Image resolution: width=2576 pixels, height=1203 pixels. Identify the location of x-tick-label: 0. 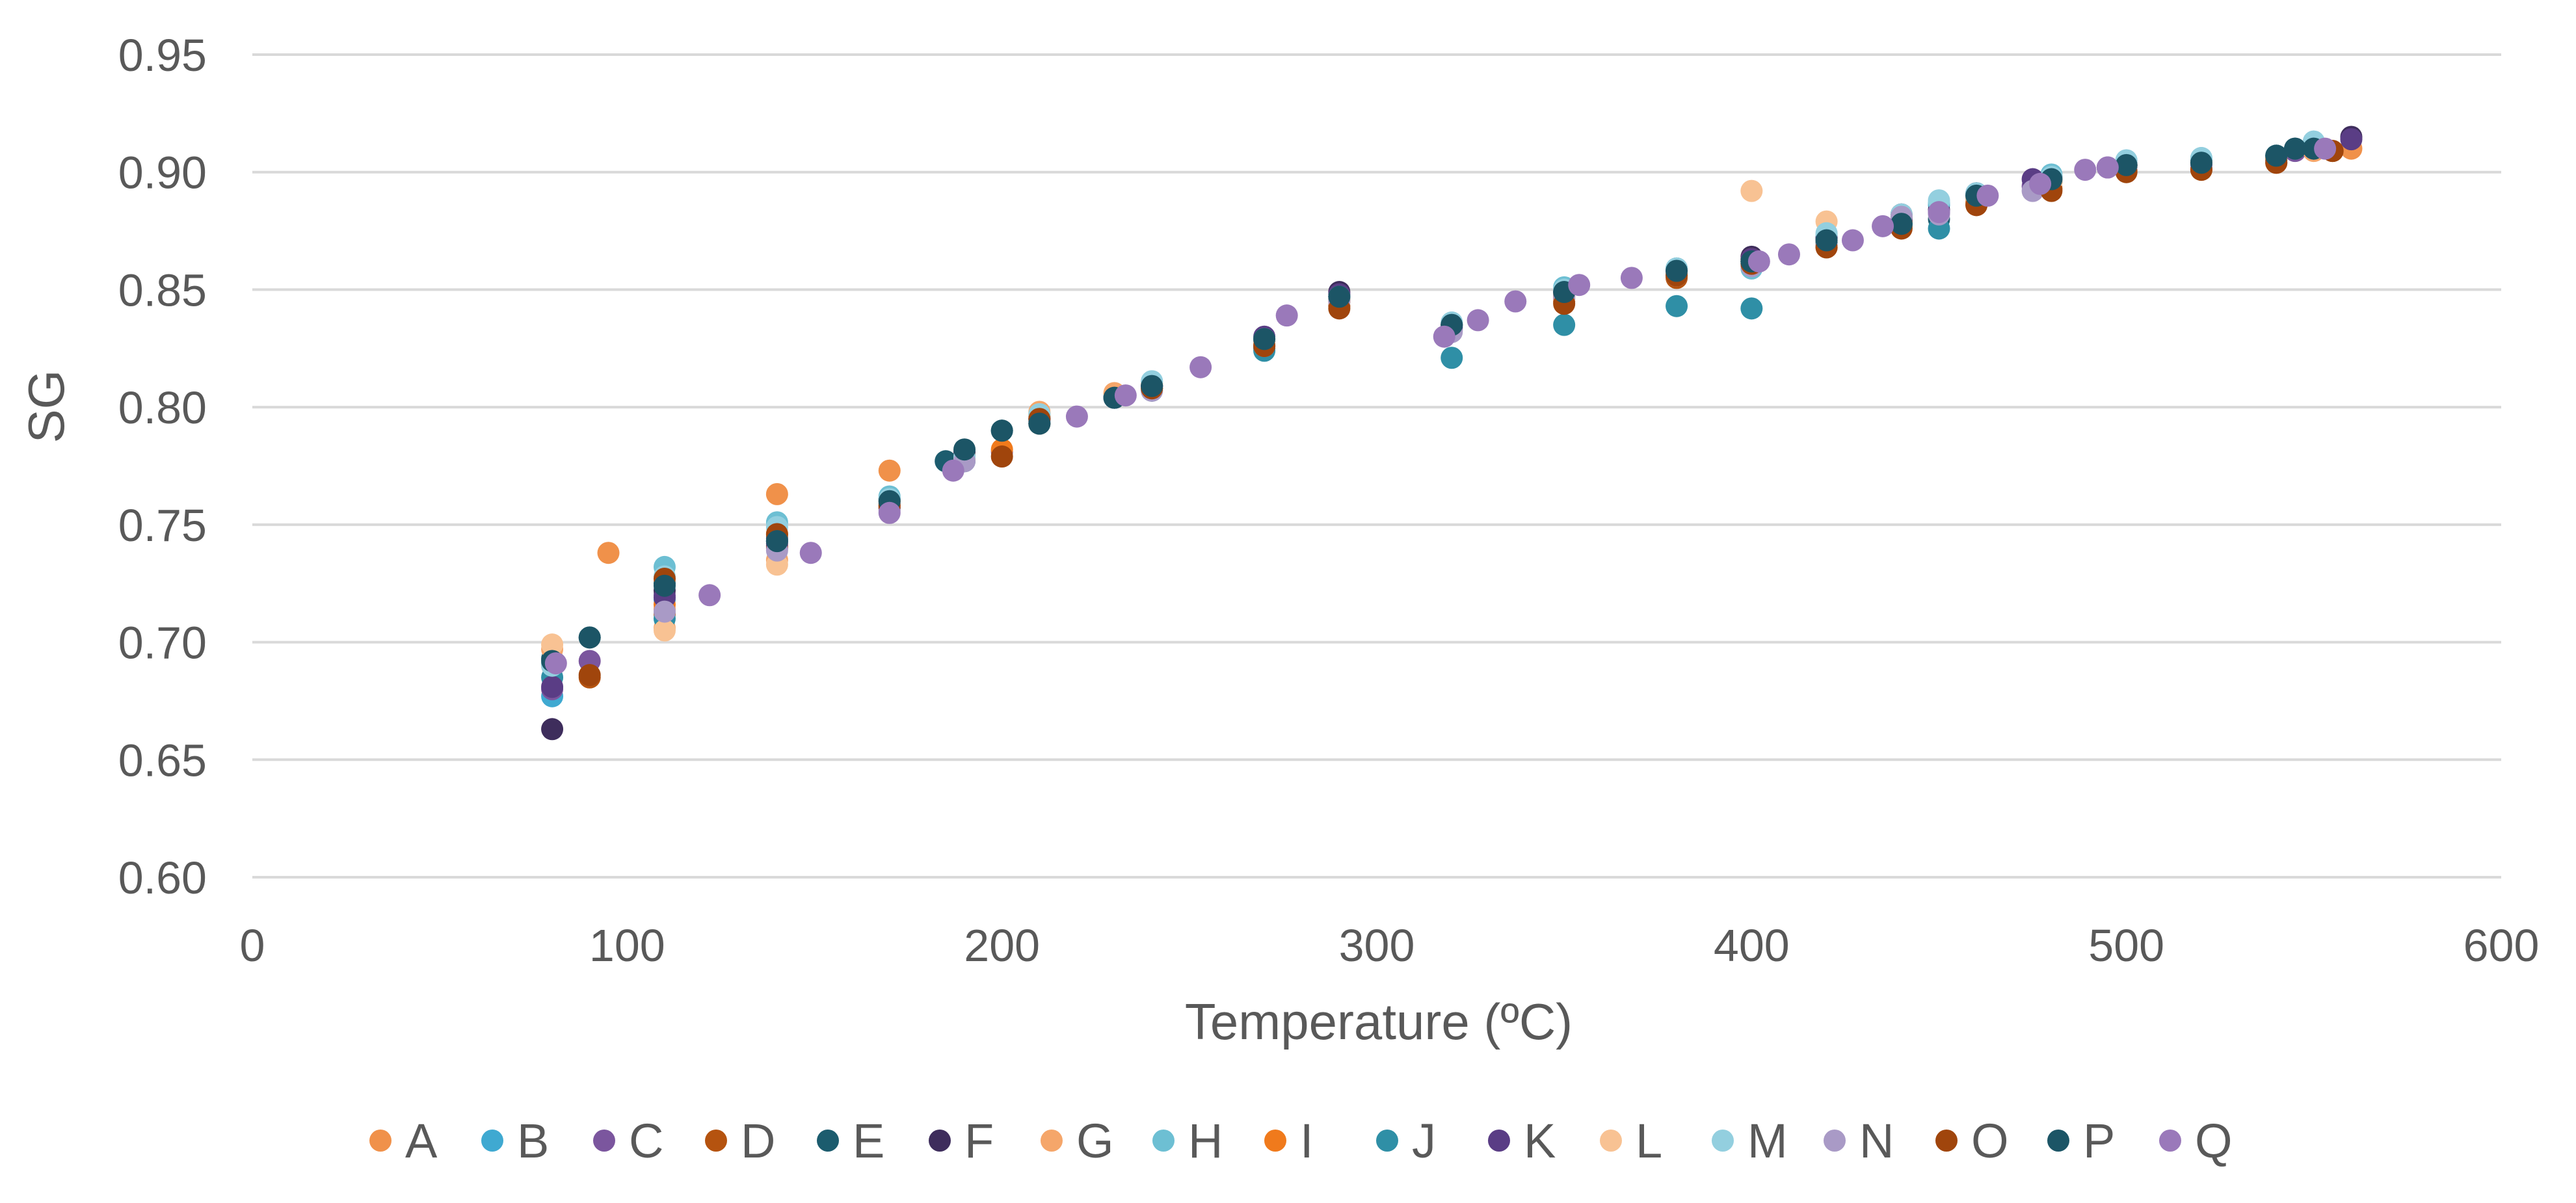
(252, 946).